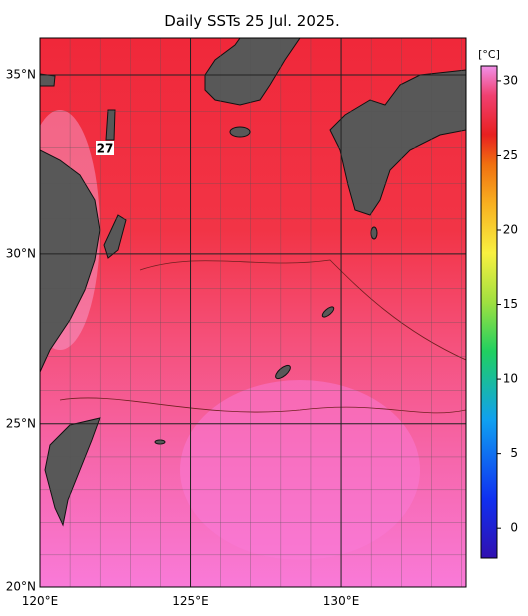 Image resolution: width=528 pixels, height=616 pixels. I want to click on lat-label: 35°N, so click(21, 75).